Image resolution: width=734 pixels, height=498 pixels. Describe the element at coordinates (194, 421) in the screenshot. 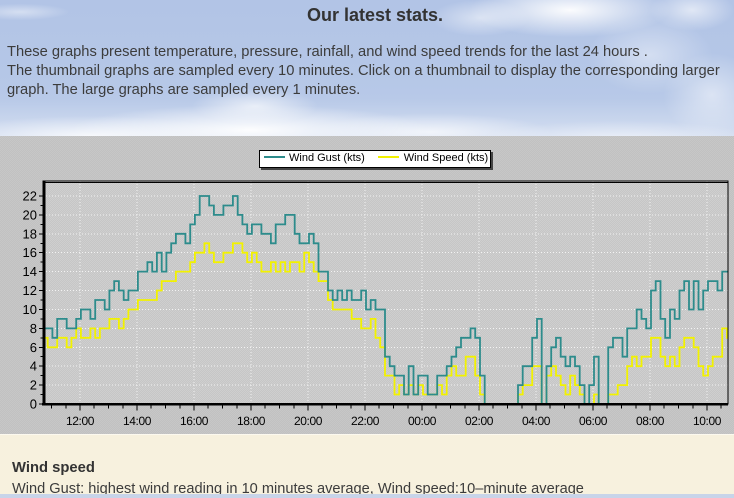

I see `svg-text: 16:00` at that location.